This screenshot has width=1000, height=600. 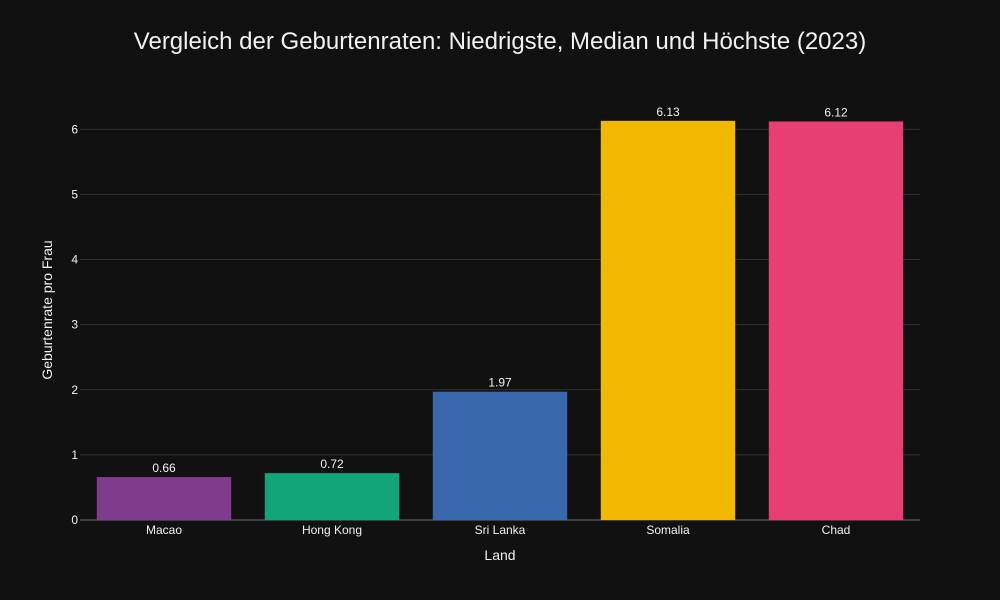 I want to click on x-tick-label: Chad, so click(x=836, y=530).